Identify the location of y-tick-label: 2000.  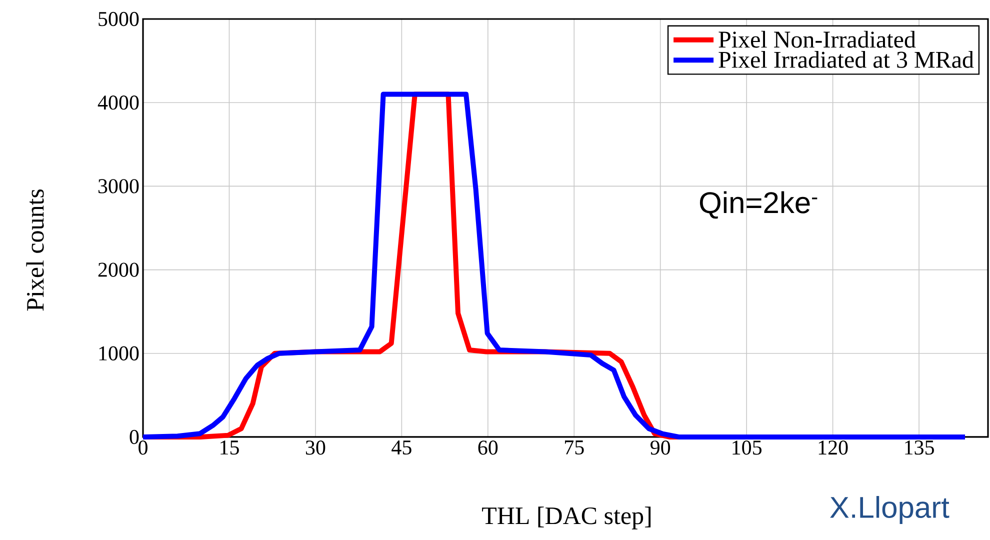
(118, 269).